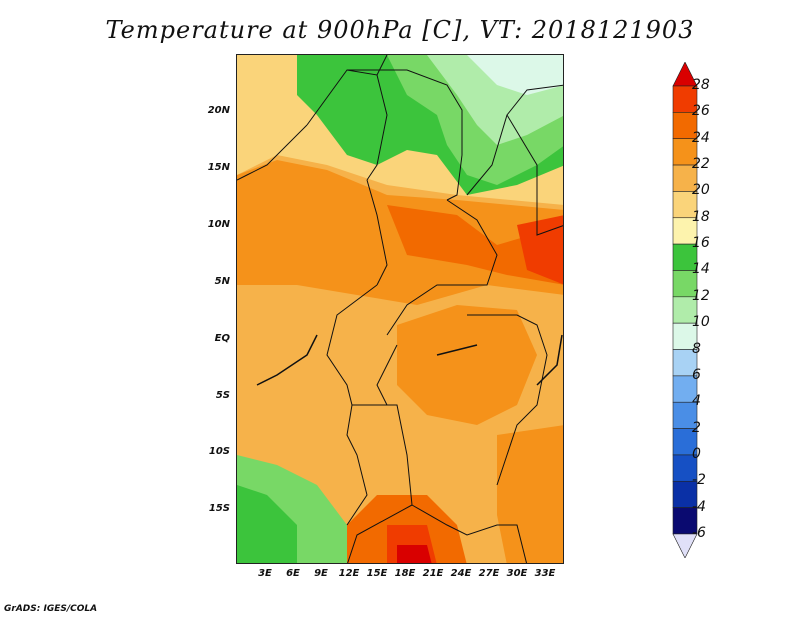 This screenshot has width=800, height=618. What do you see at coordinates (461, 573) in the screenshot?
I see `lon-label: 24E` at bounding box center [461, 573].